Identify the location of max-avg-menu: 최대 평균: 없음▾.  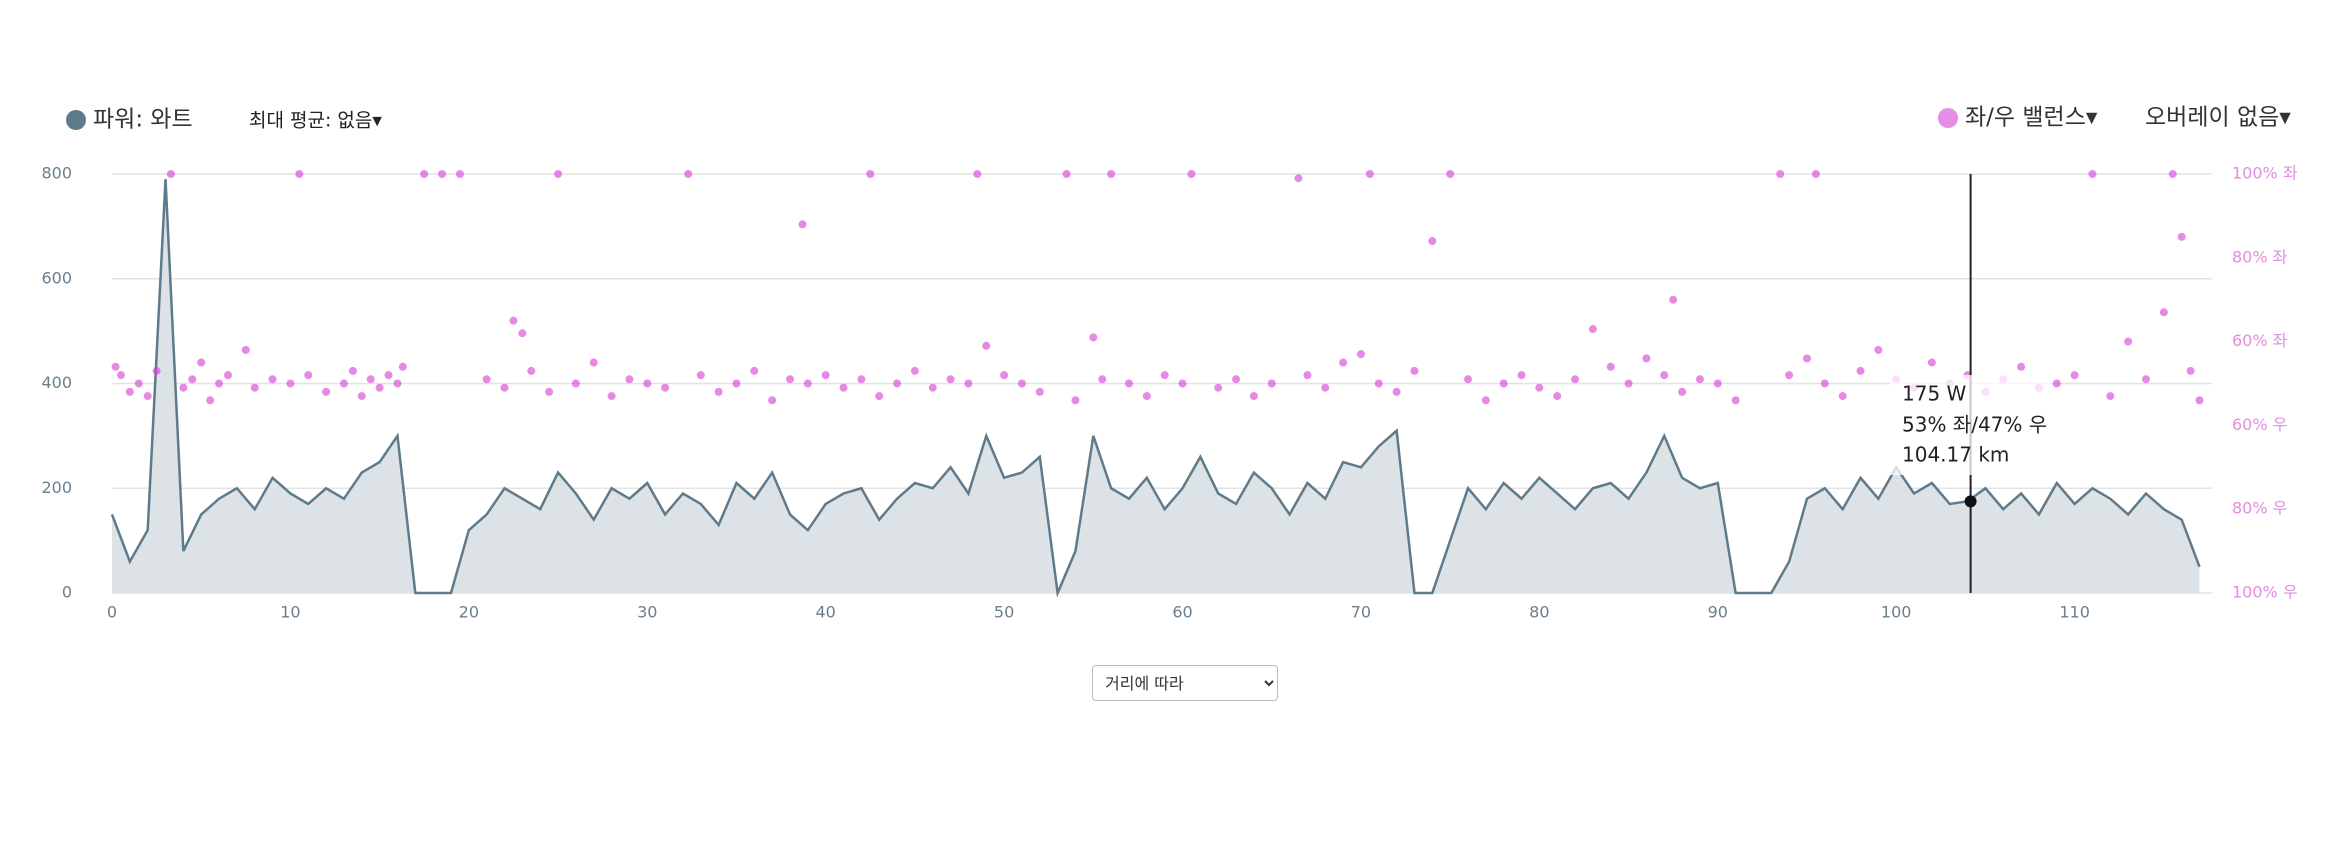
(315, 121).